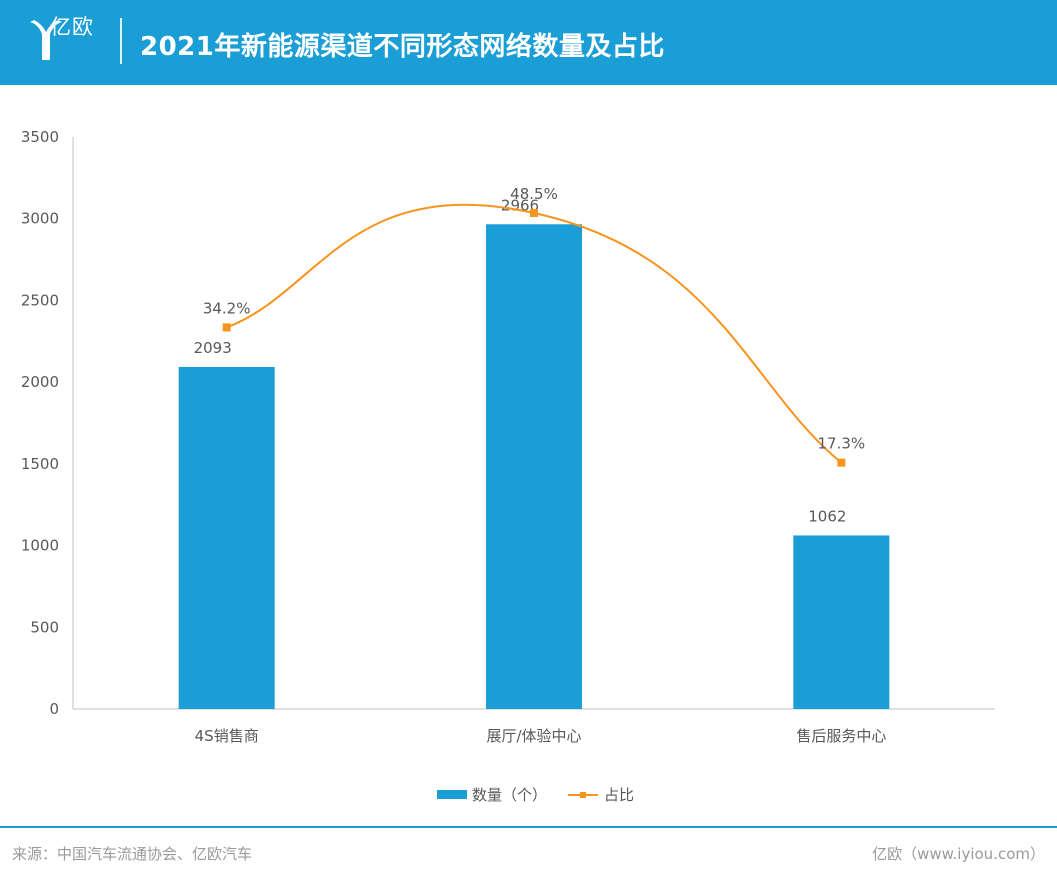  What do you see at coordinates (452, 794) in the screenshot?
I see `legend-bar-swatch` at bounding box center [452, 794].